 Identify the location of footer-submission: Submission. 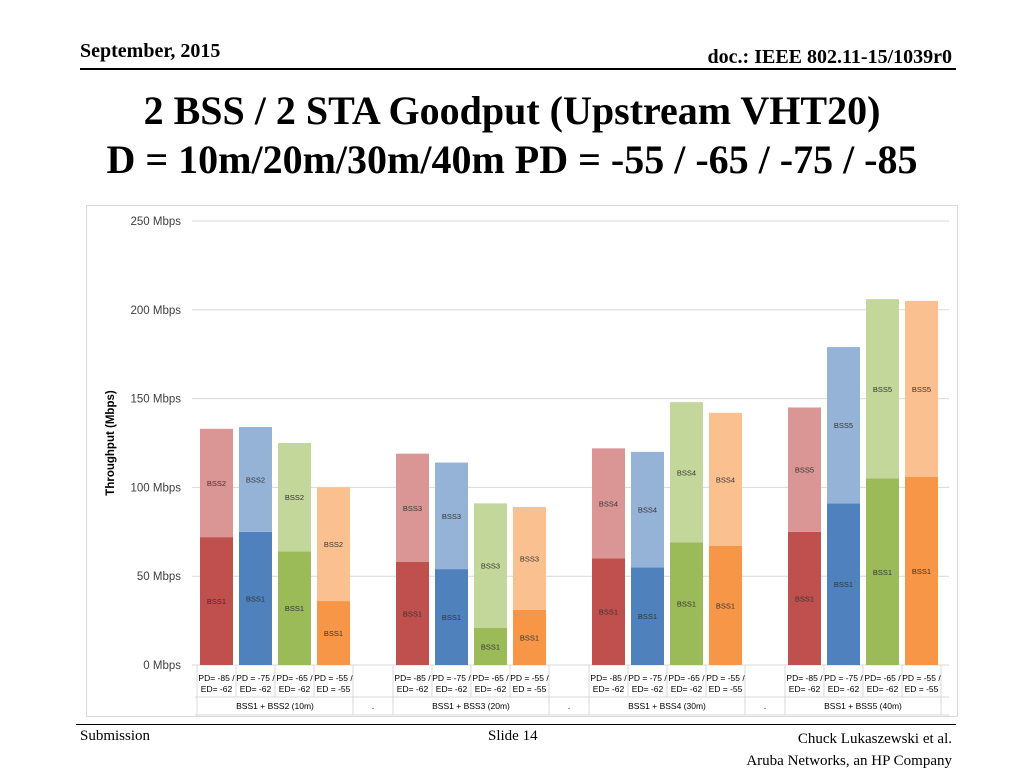
(115, 736).